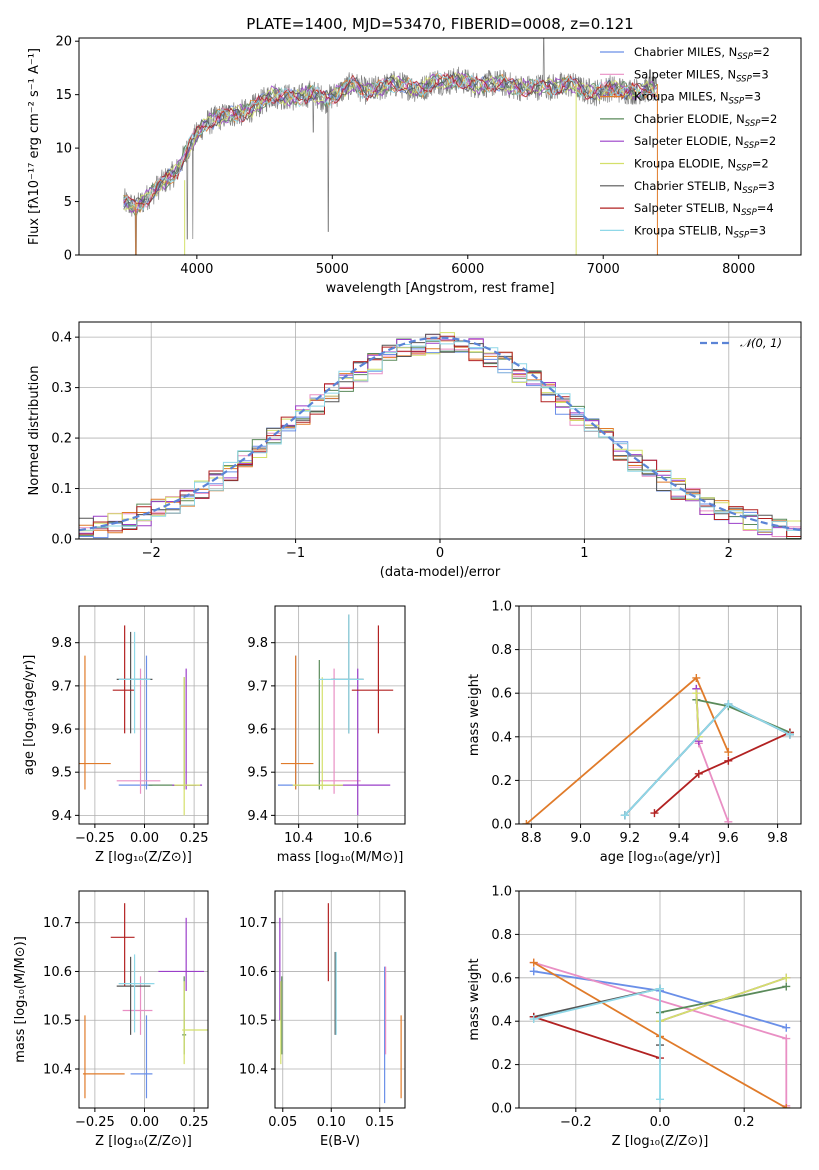 Image resolution: width=819 pixels, height=1170 pixels. What do you see at coordinates (57, 1021) in the screenshot?
I see `y-tick-label: 10.5` at bounding box center [57, 1021].